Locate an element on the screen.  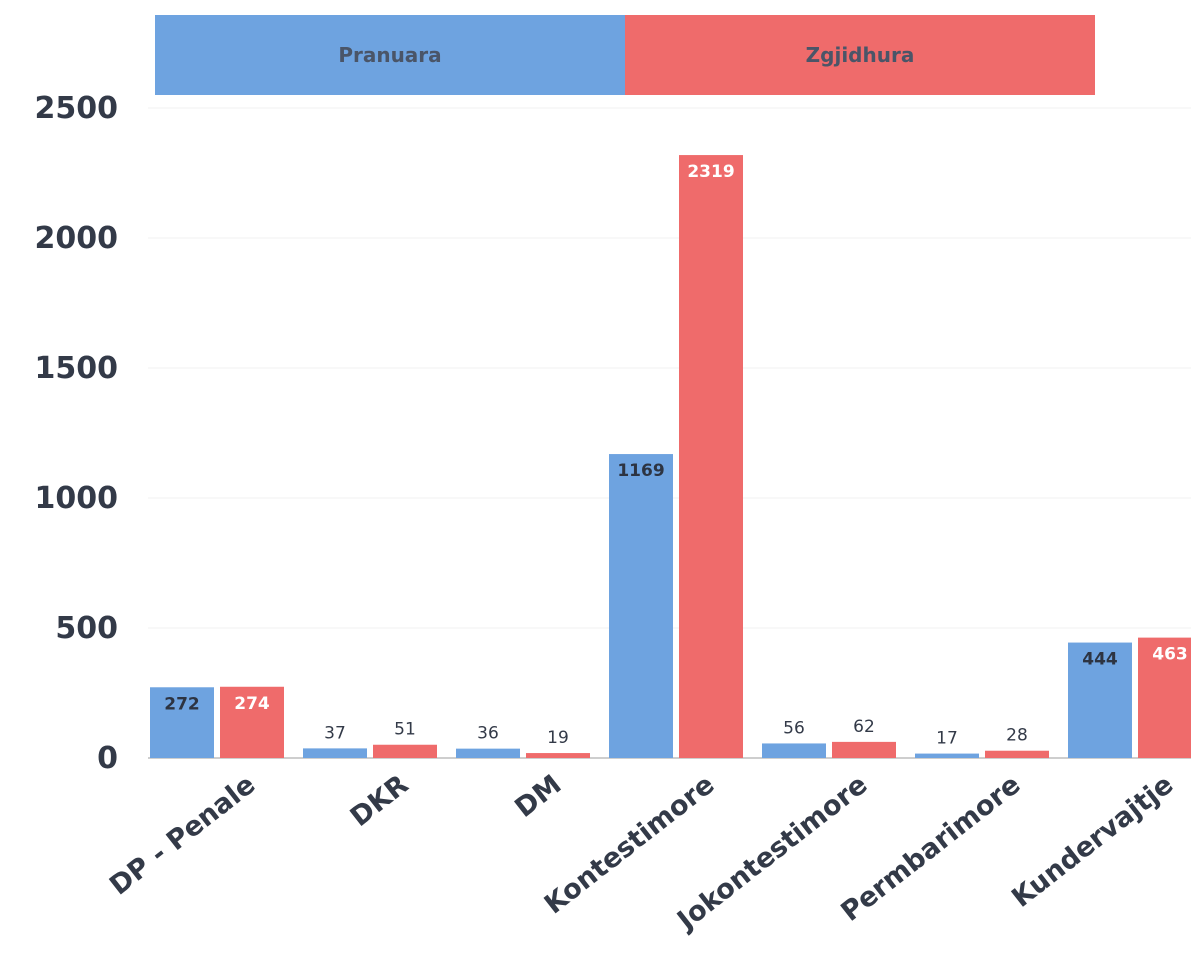
y-tick-label: 0 is located at coordinates (107, 758).